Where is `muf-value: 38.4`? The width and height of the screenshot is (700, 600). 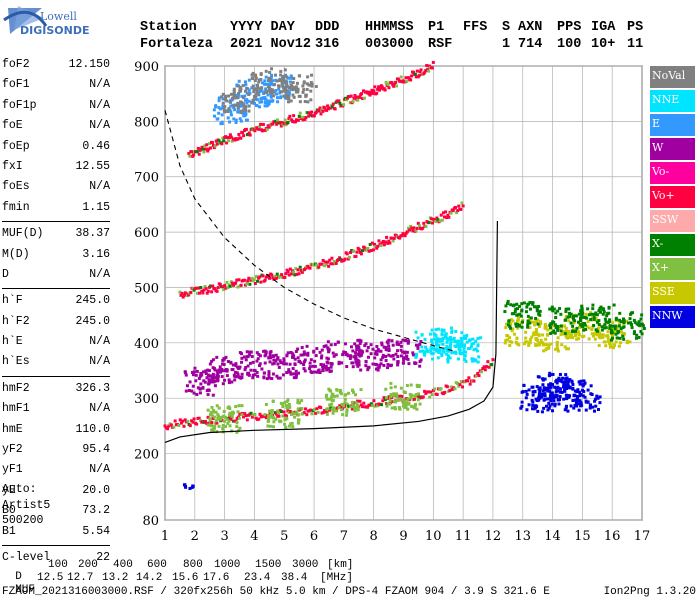 muf-value: 38.4 is located at coordinates (294, 578).